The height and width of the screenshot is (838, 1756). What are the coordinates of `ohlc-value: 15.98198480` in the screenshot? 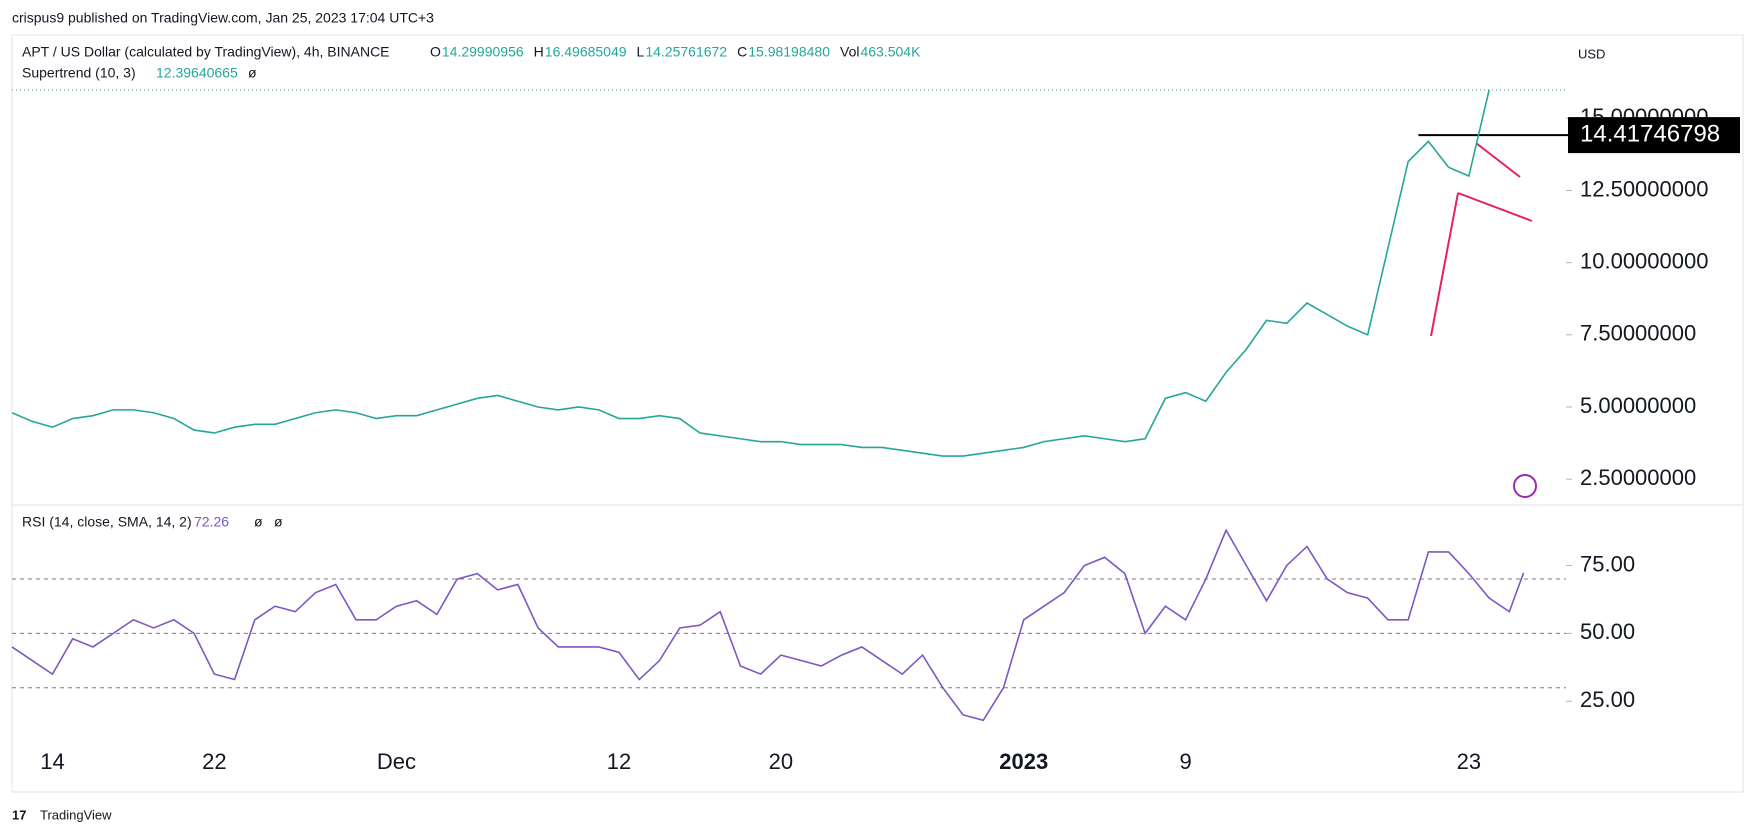 It's located at (789, 52).